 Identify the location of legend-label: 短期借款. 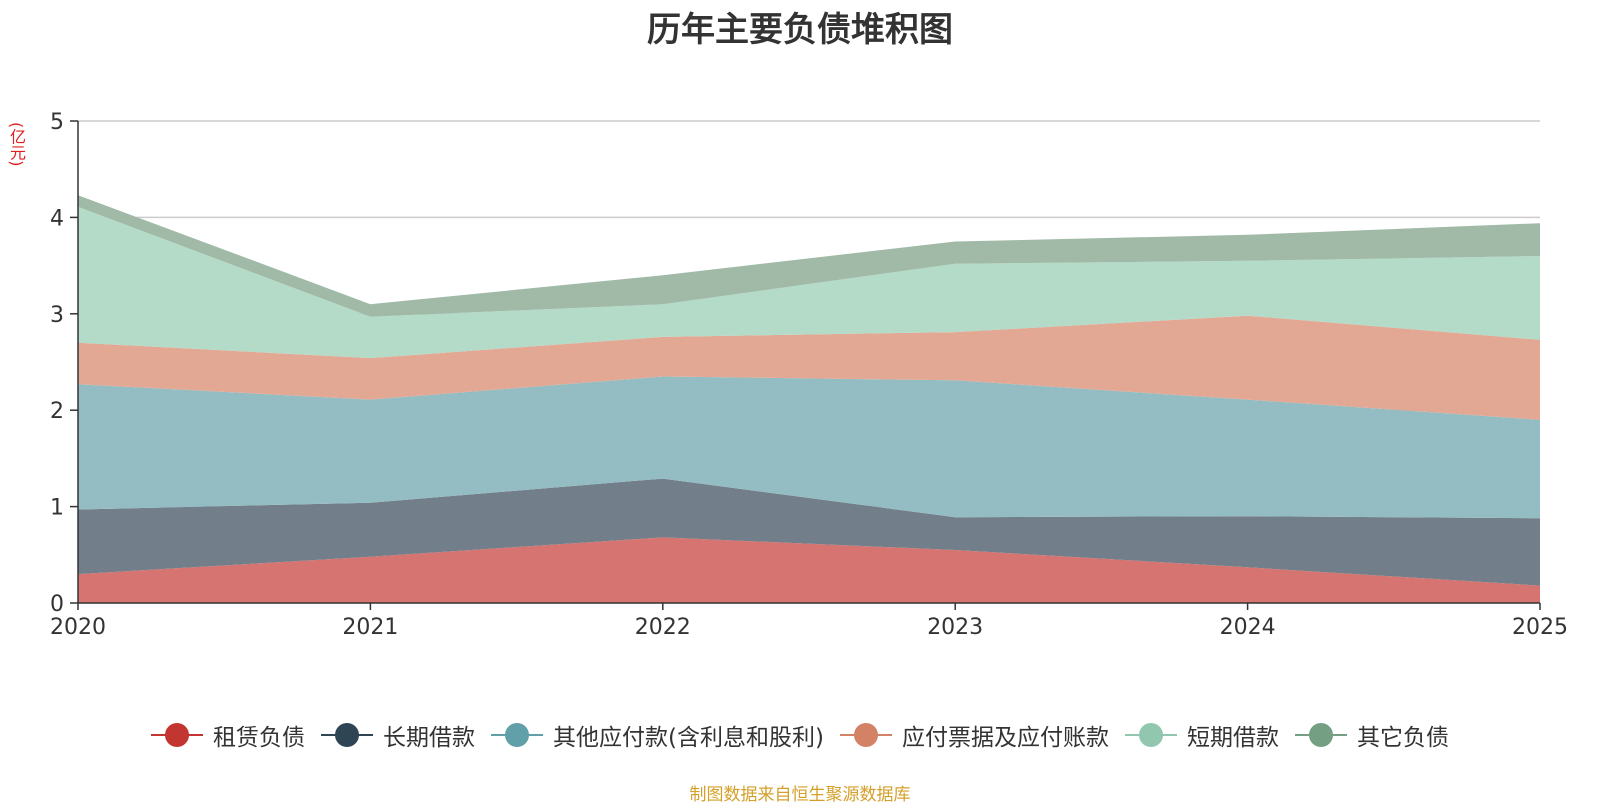
(1232, 738).